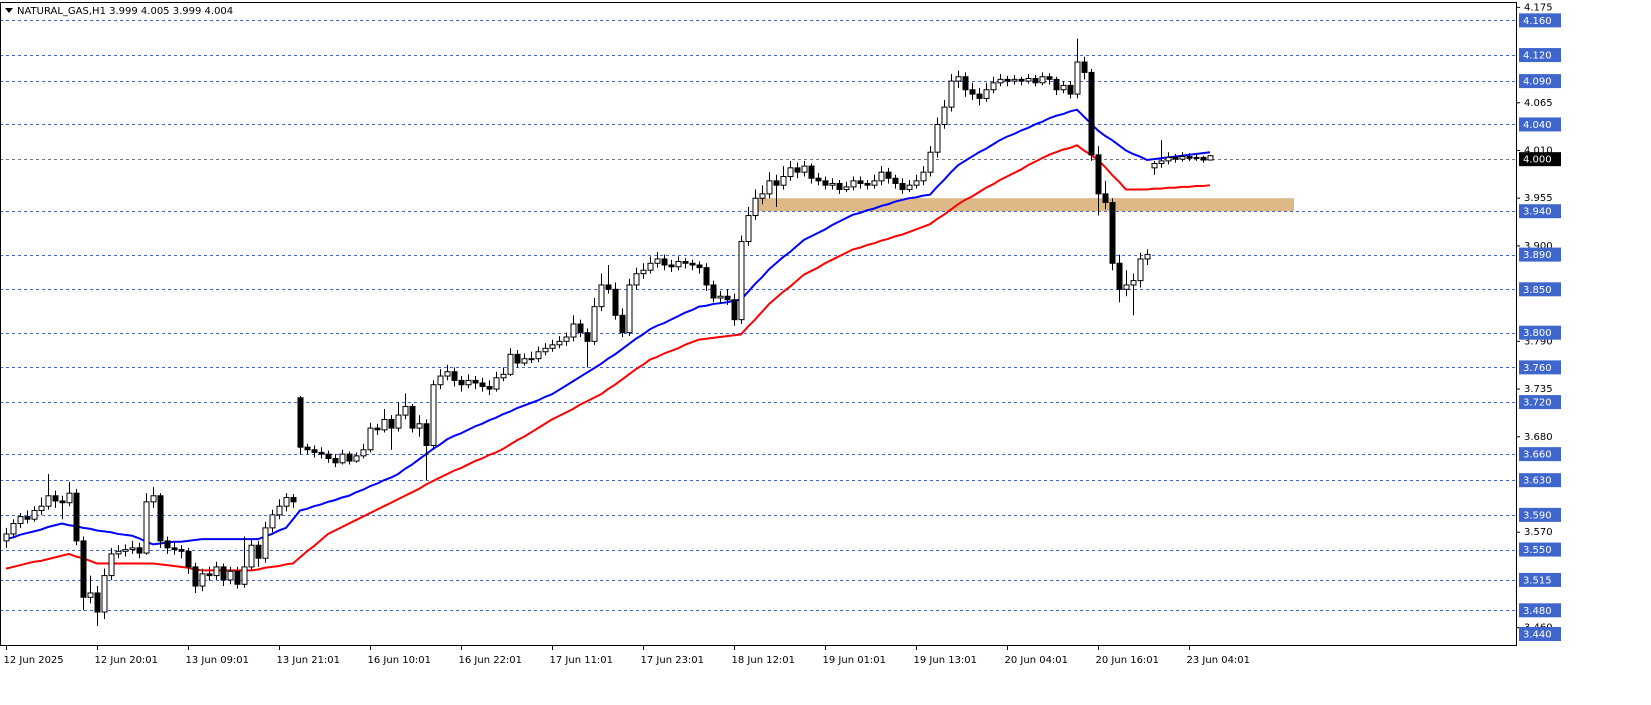 The width and height of the screenshot is (1651, 705). What do you see at coordinates (1537, 403) in the screenshot?
I see `level-label: 3.720` at bounding box center [1537, 403].